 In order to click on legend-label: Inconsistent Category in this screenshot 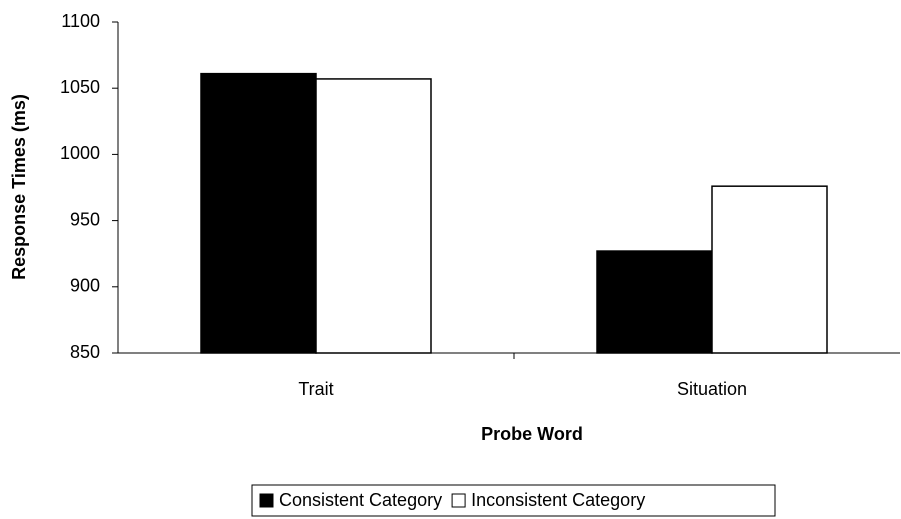, I will do `click(558, 500)`.